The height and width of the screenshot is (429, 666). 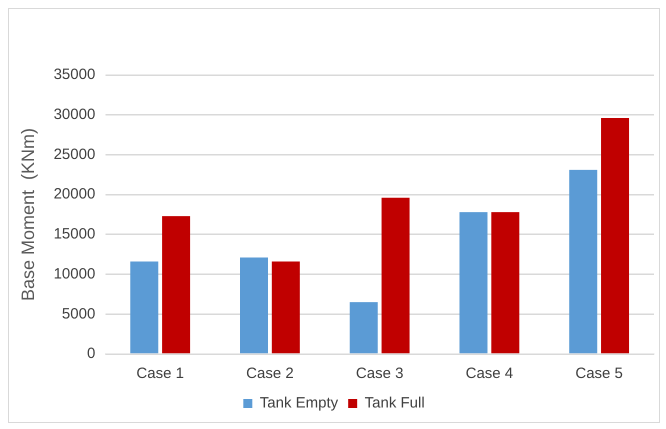 What do you see at coordinates (394, 403) in the screenshot?
I see `legend-label: Tank Full` at bounding box center [394, 403].